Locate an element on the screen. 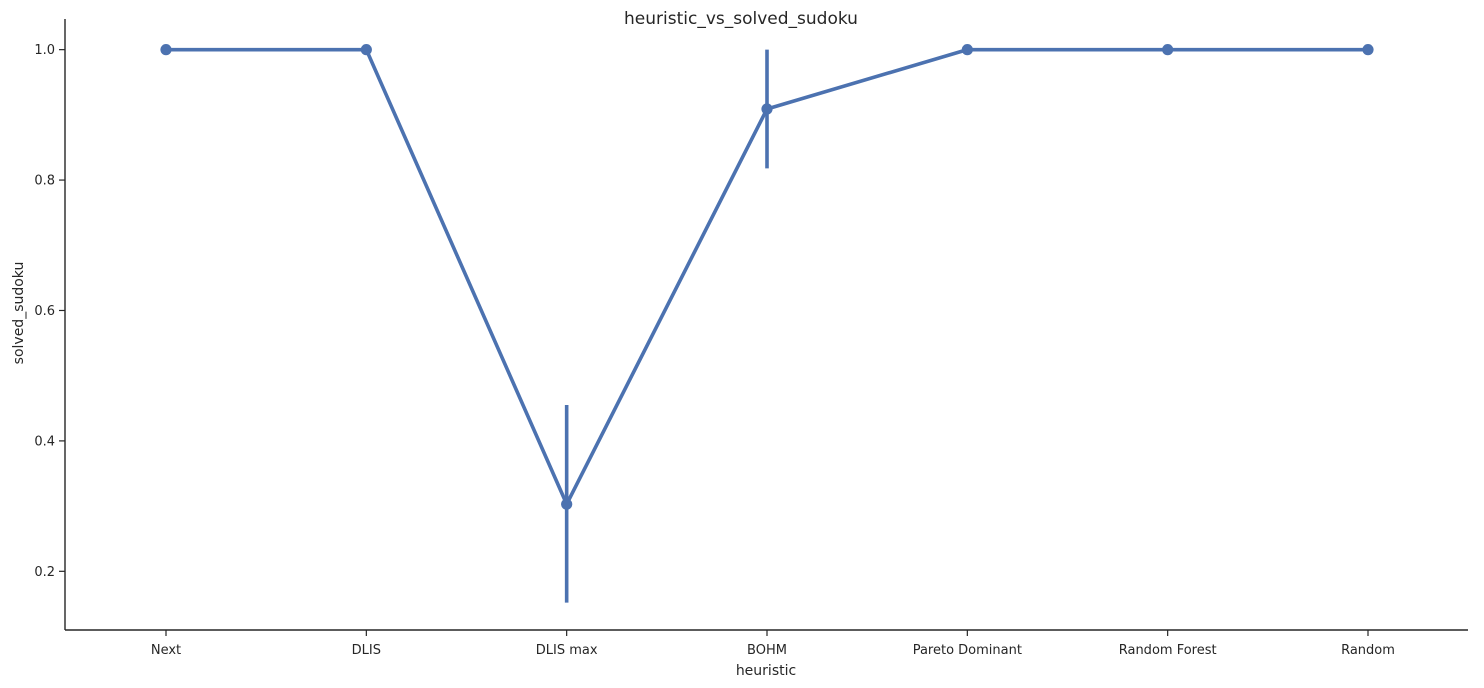 This screenshot has width=1484, height=688. error-bars is located at coordinates (666, 326).